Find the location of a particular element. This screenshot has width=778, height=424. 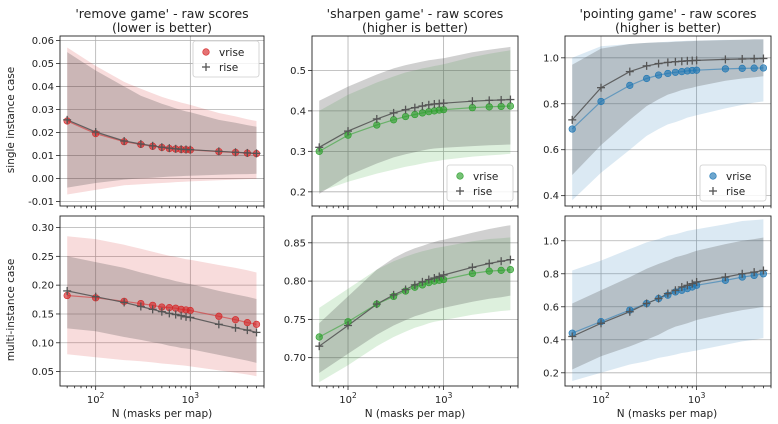

x-axis-label-right: N (masks per map) is located at coordinates (667, 414).